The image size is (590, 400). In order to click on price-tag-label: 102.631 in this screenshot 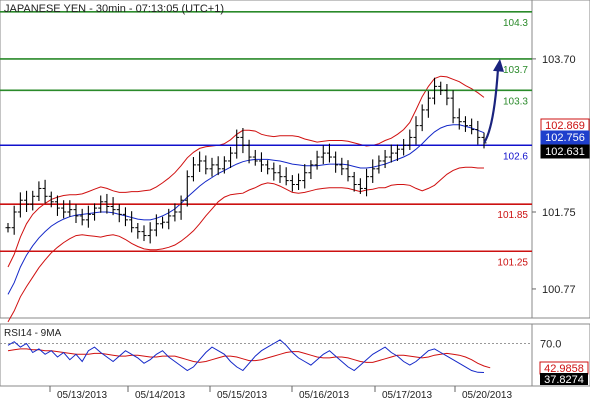, I will do `click(565, 152)`.